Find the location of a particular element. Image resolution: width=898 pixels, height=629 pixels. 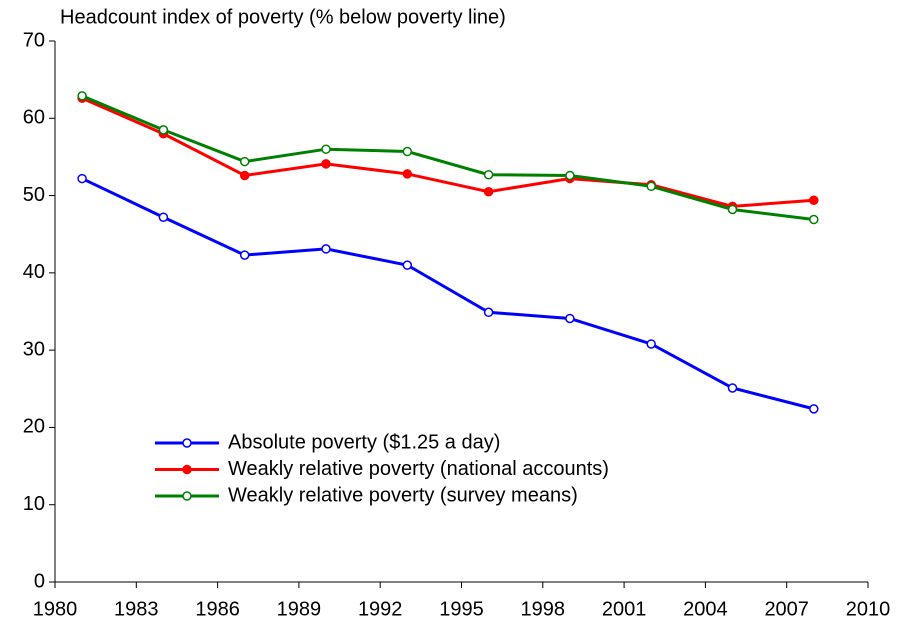

x-tick-label: 1992 is located at coordinates (380, 609).